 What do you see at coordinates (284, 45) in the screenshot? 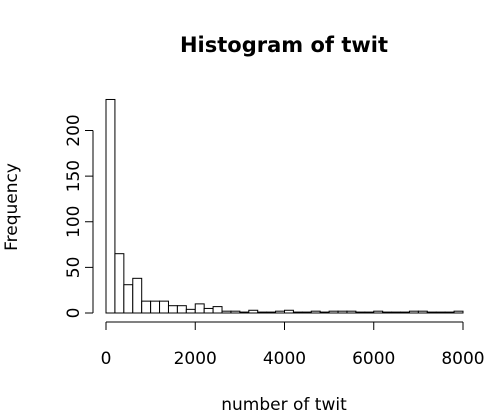
I see `chart-title: Histogram of twit` at bounding box center [284, 45].